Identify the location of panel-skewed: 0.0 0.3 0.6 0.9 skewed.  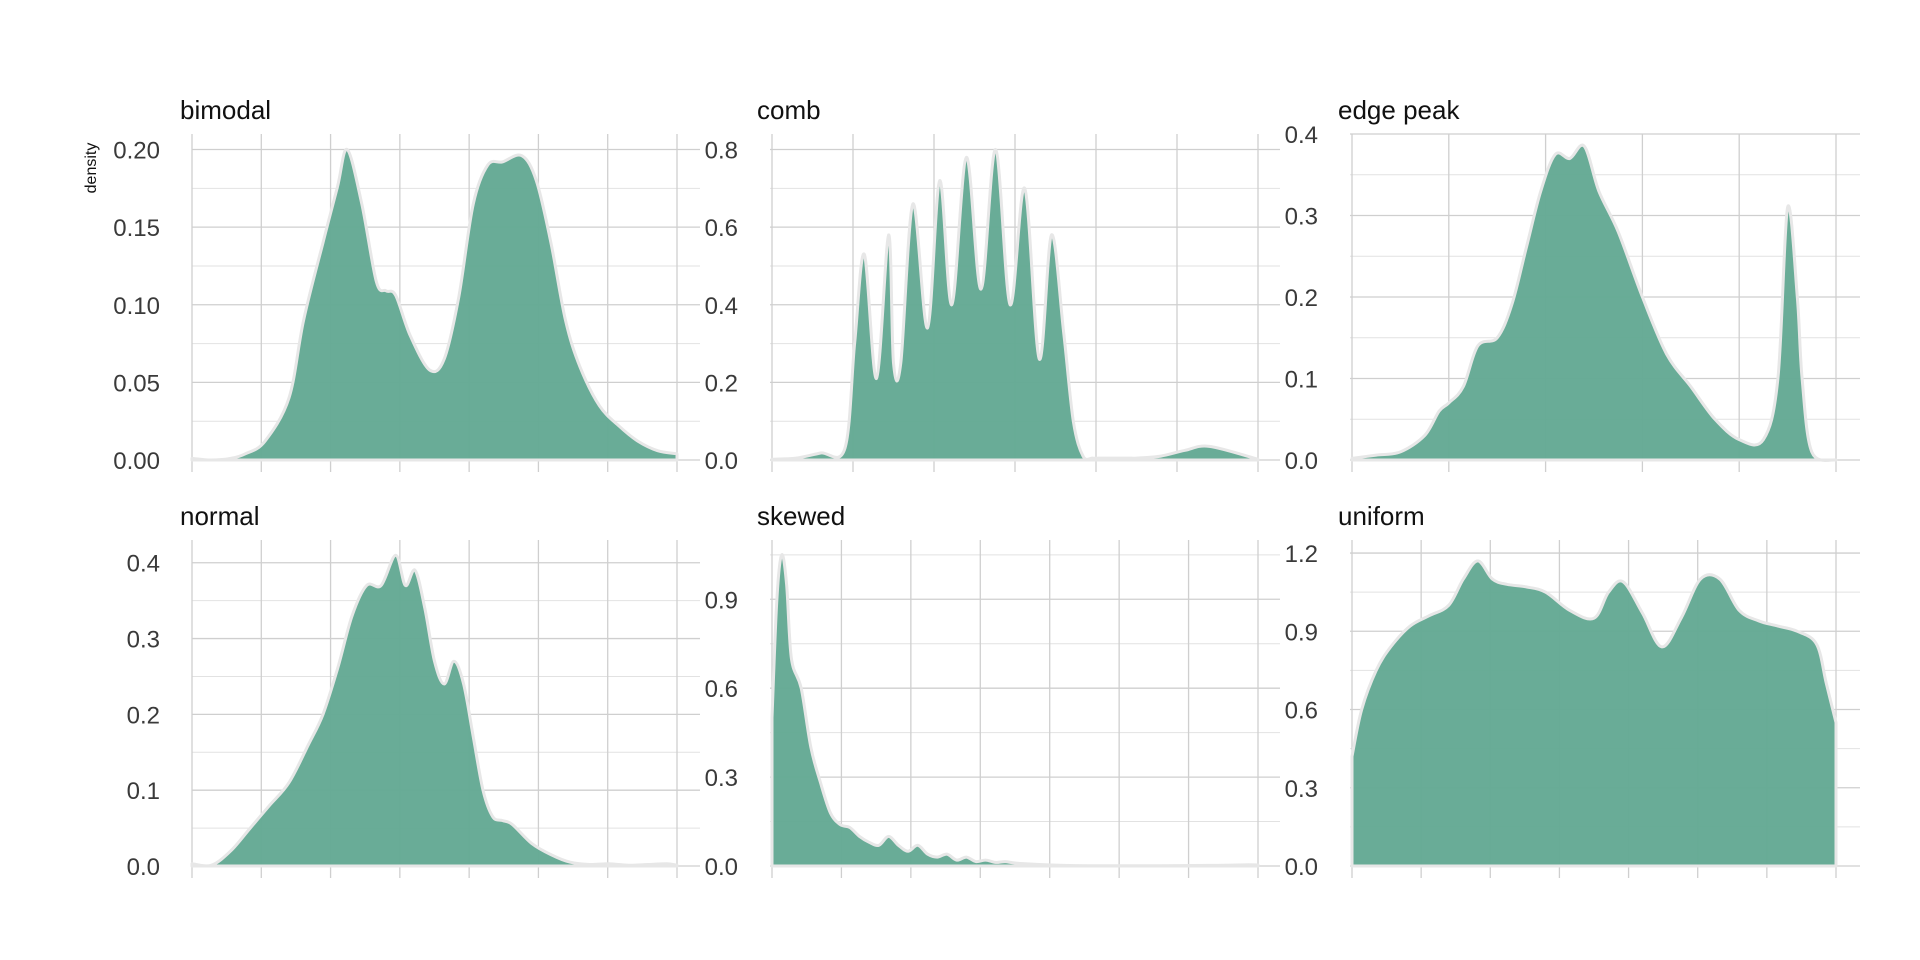
(992, 691).